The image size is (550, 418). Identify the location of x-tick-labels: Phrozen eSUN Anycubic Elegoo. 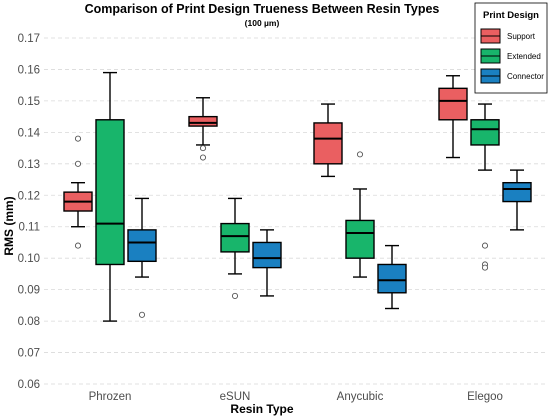
(296, 397).